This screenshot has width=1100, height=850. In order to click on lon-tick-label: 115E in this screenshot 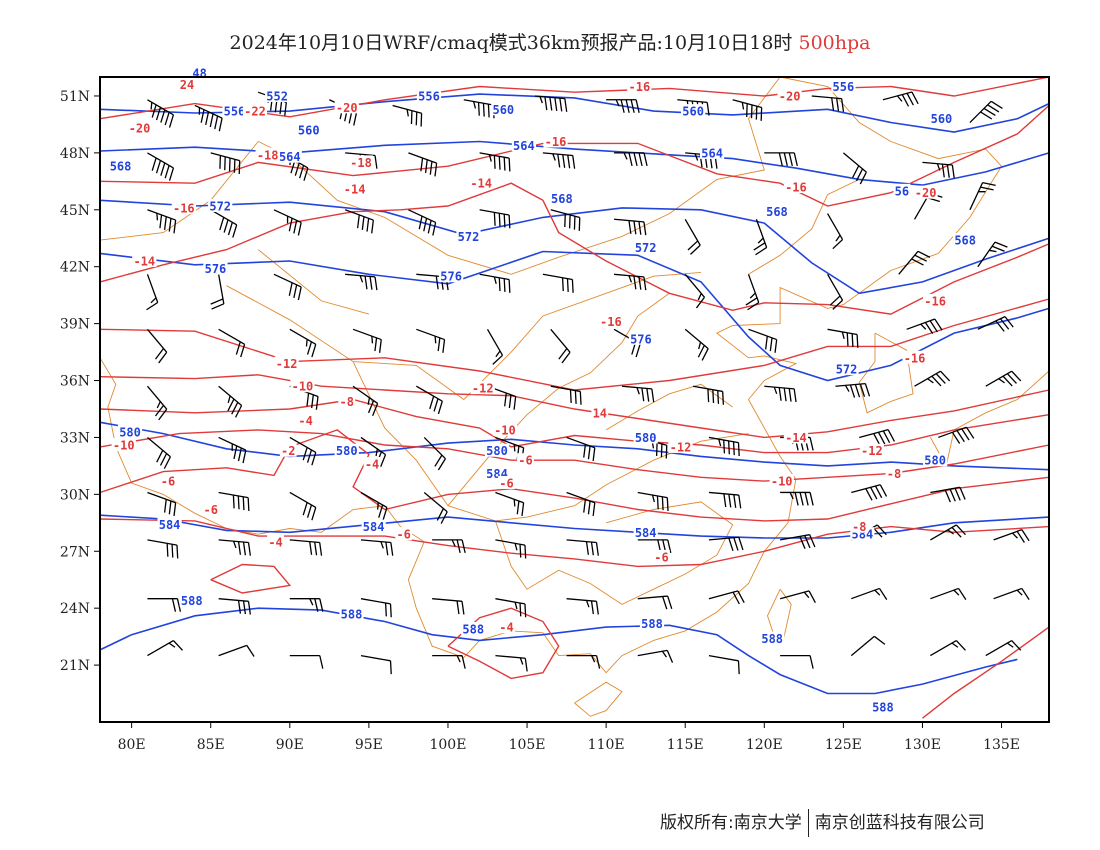, I will do `click(685, 745)`.